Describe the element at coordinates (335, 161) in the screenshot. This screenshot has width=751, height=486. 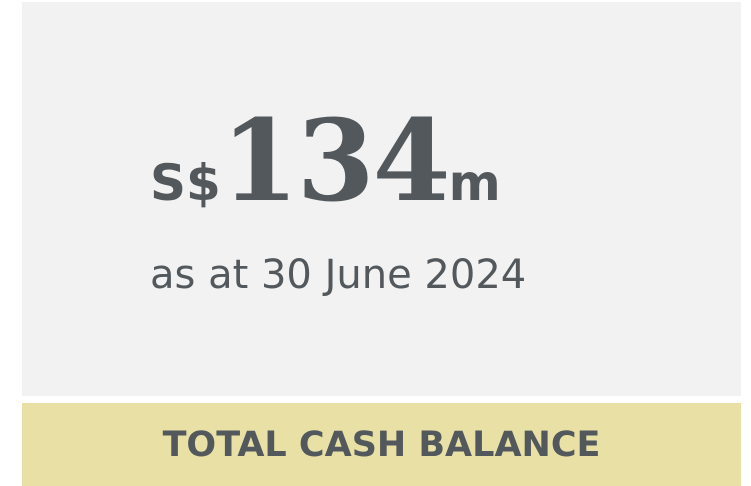
I see `amount: 134` at that location.